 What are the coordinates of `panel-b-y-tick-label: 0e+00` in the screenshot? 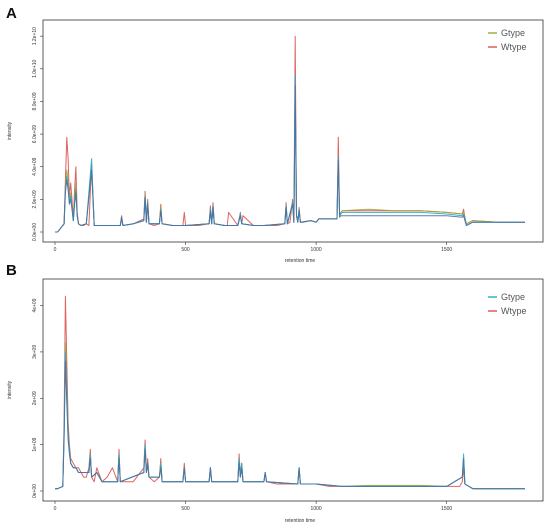 It's located at (35, 491).